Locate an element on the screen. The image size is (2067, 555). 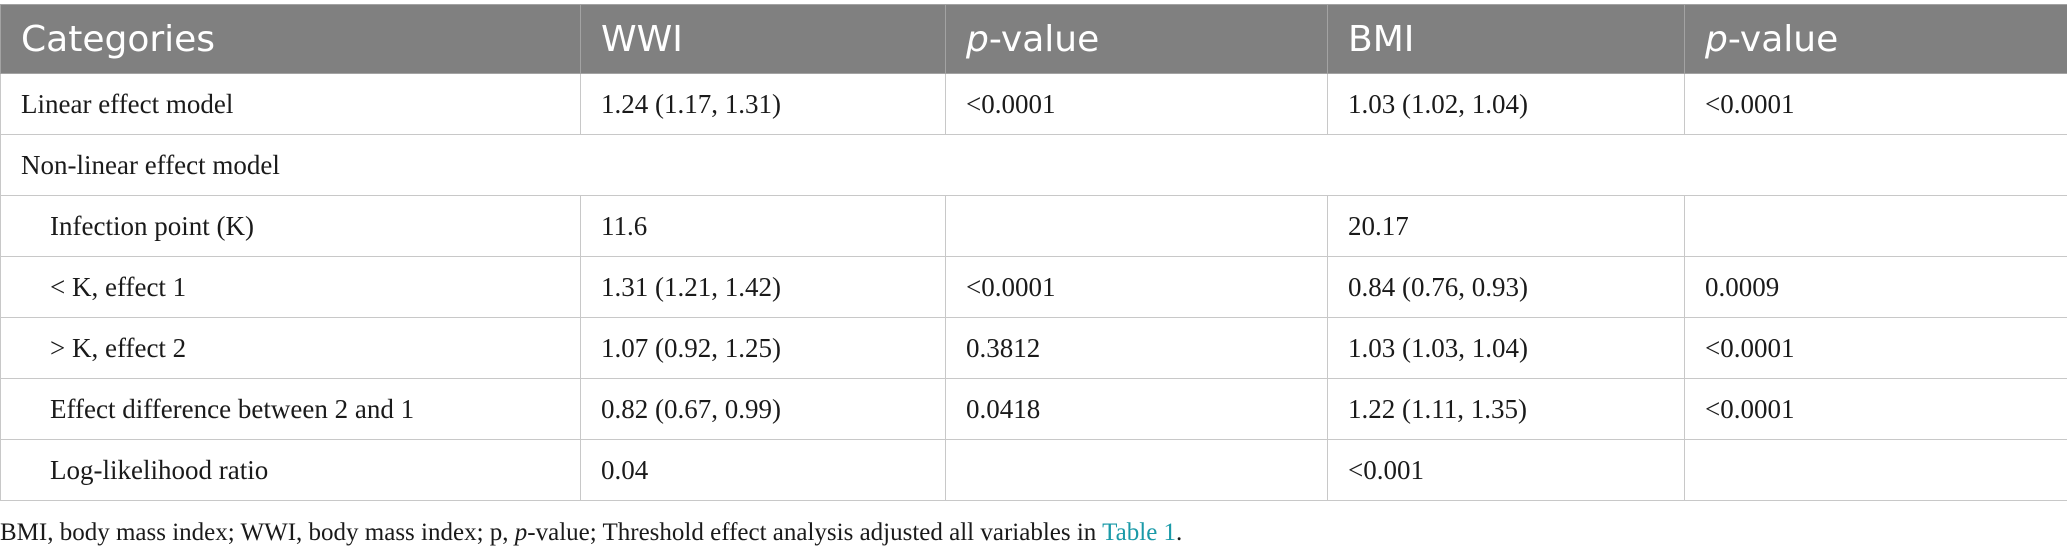
column-header-3: BMI is located at coordinates (1506, 39).